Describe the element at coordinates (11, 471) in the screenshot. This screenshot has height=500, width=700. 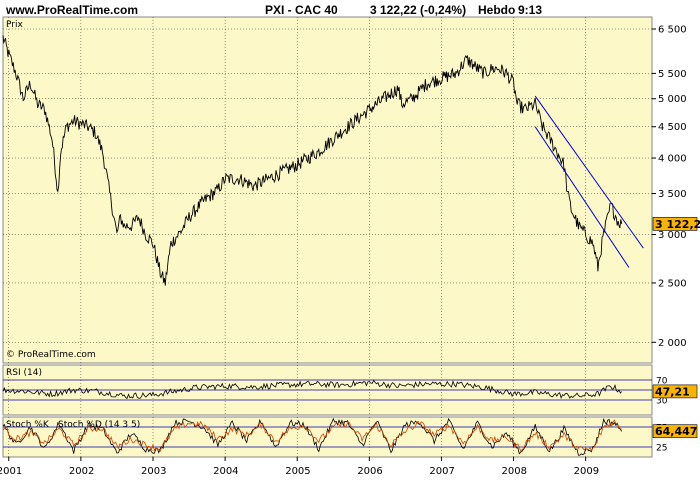
I see `x-tick-label: 2001` at that location.